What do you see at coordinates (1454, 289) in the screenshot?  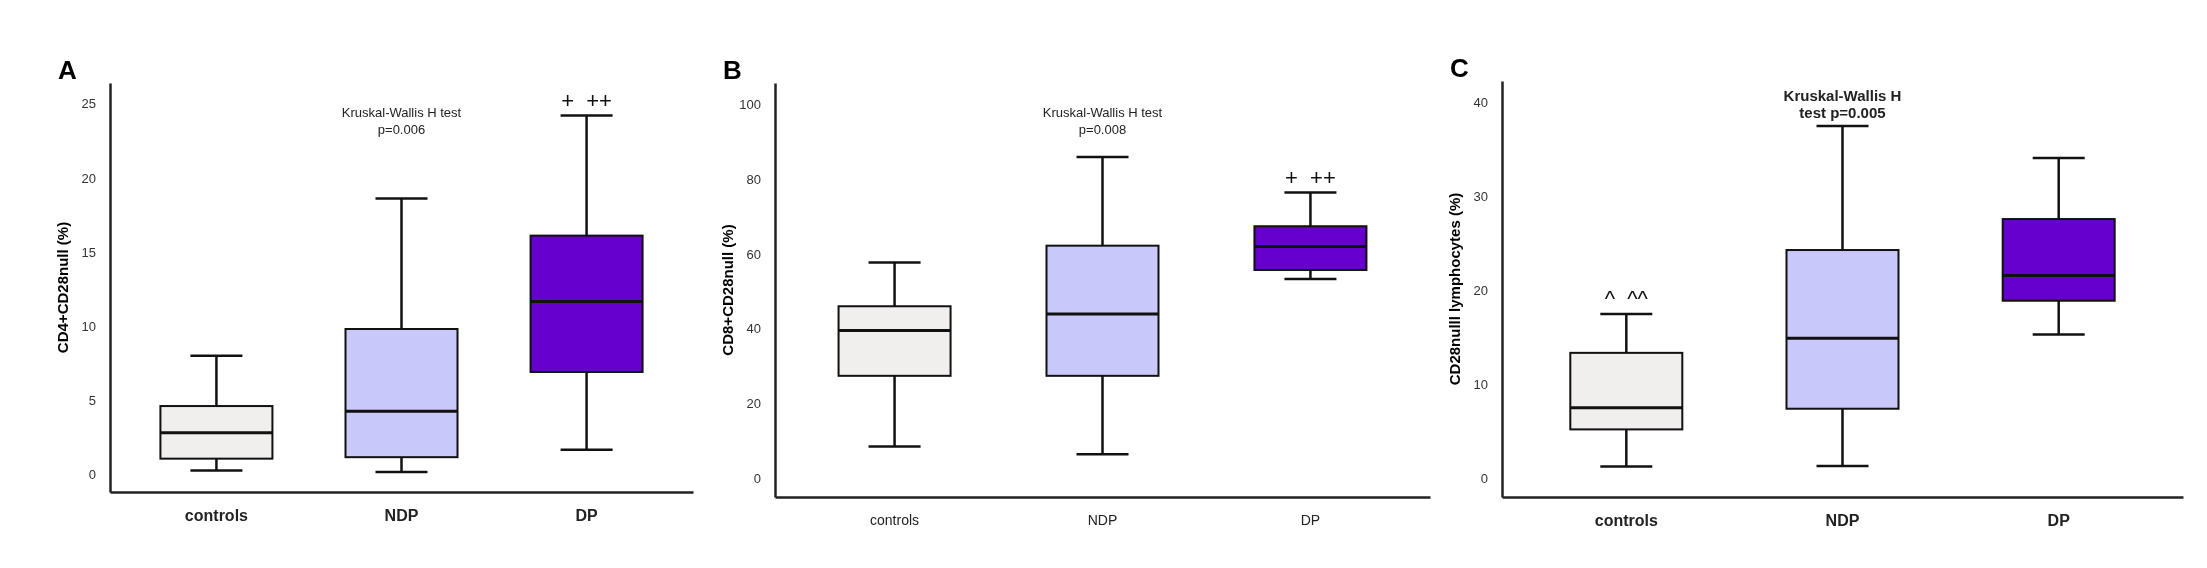 I see `y-axis-title: CD28nulll lymphocytes (%)` at bounding box center [1454, 289].